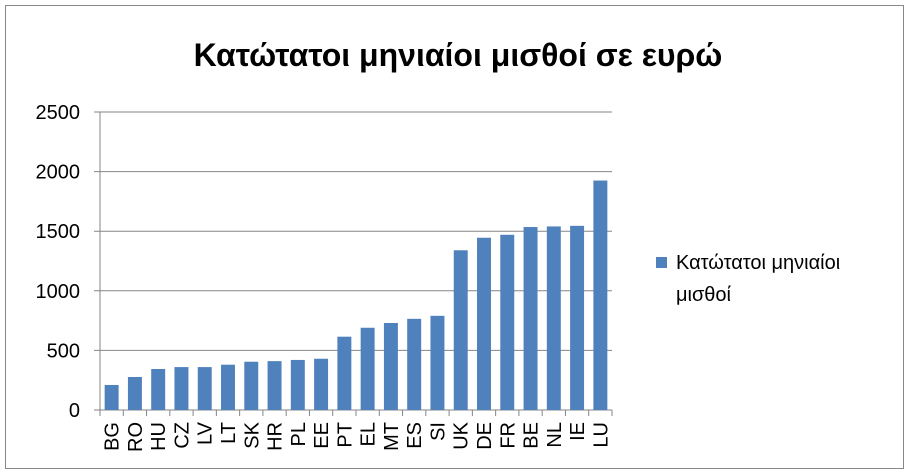  I want to click on y-tick-label: 2500, so click(58, 113).